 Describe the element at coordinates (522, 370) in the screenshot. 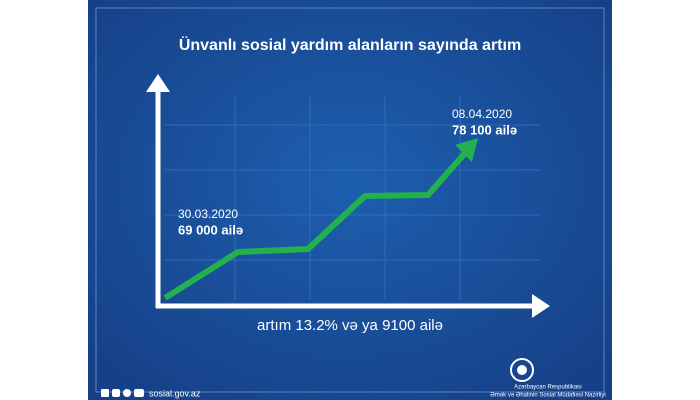

I see `logo` at that location.